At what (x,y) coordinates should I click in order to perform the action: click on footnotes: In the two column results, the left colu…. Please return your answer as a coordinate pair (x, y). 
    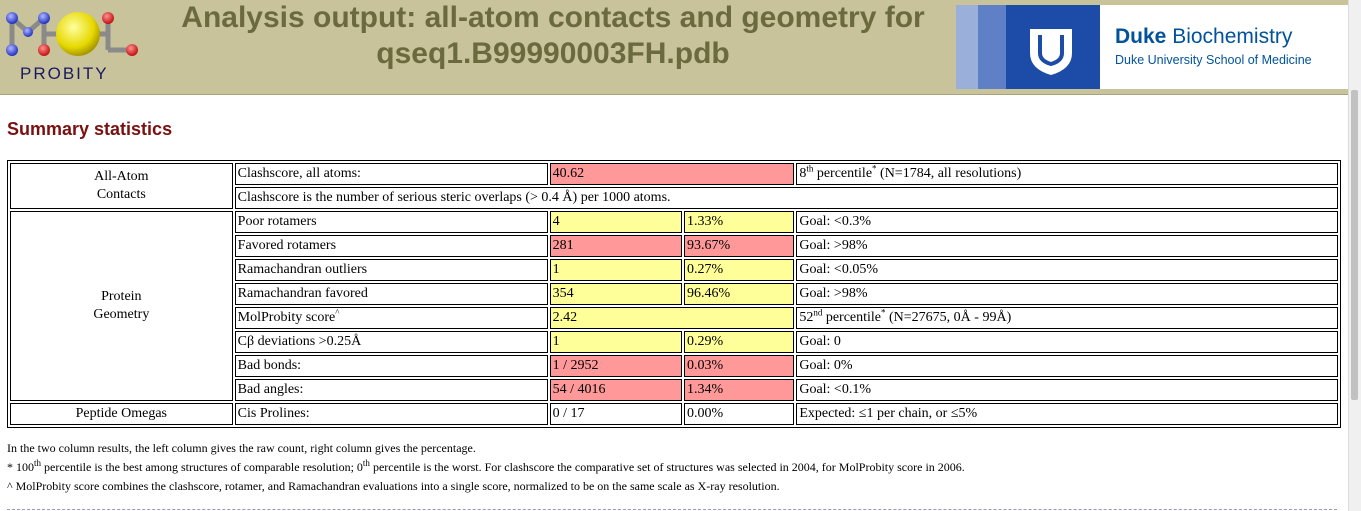
    Looking at the image, I should click on (486, 467).